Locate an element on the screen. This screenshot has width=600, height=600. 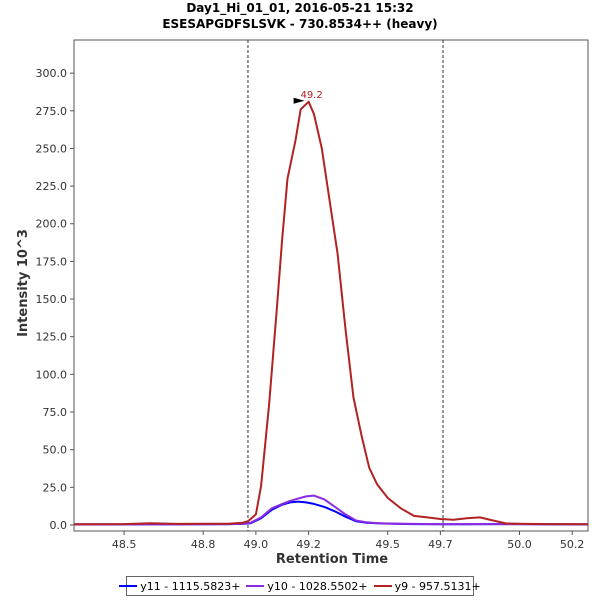
x-tick-label: 48.5 is located at coordinates (124, 544).